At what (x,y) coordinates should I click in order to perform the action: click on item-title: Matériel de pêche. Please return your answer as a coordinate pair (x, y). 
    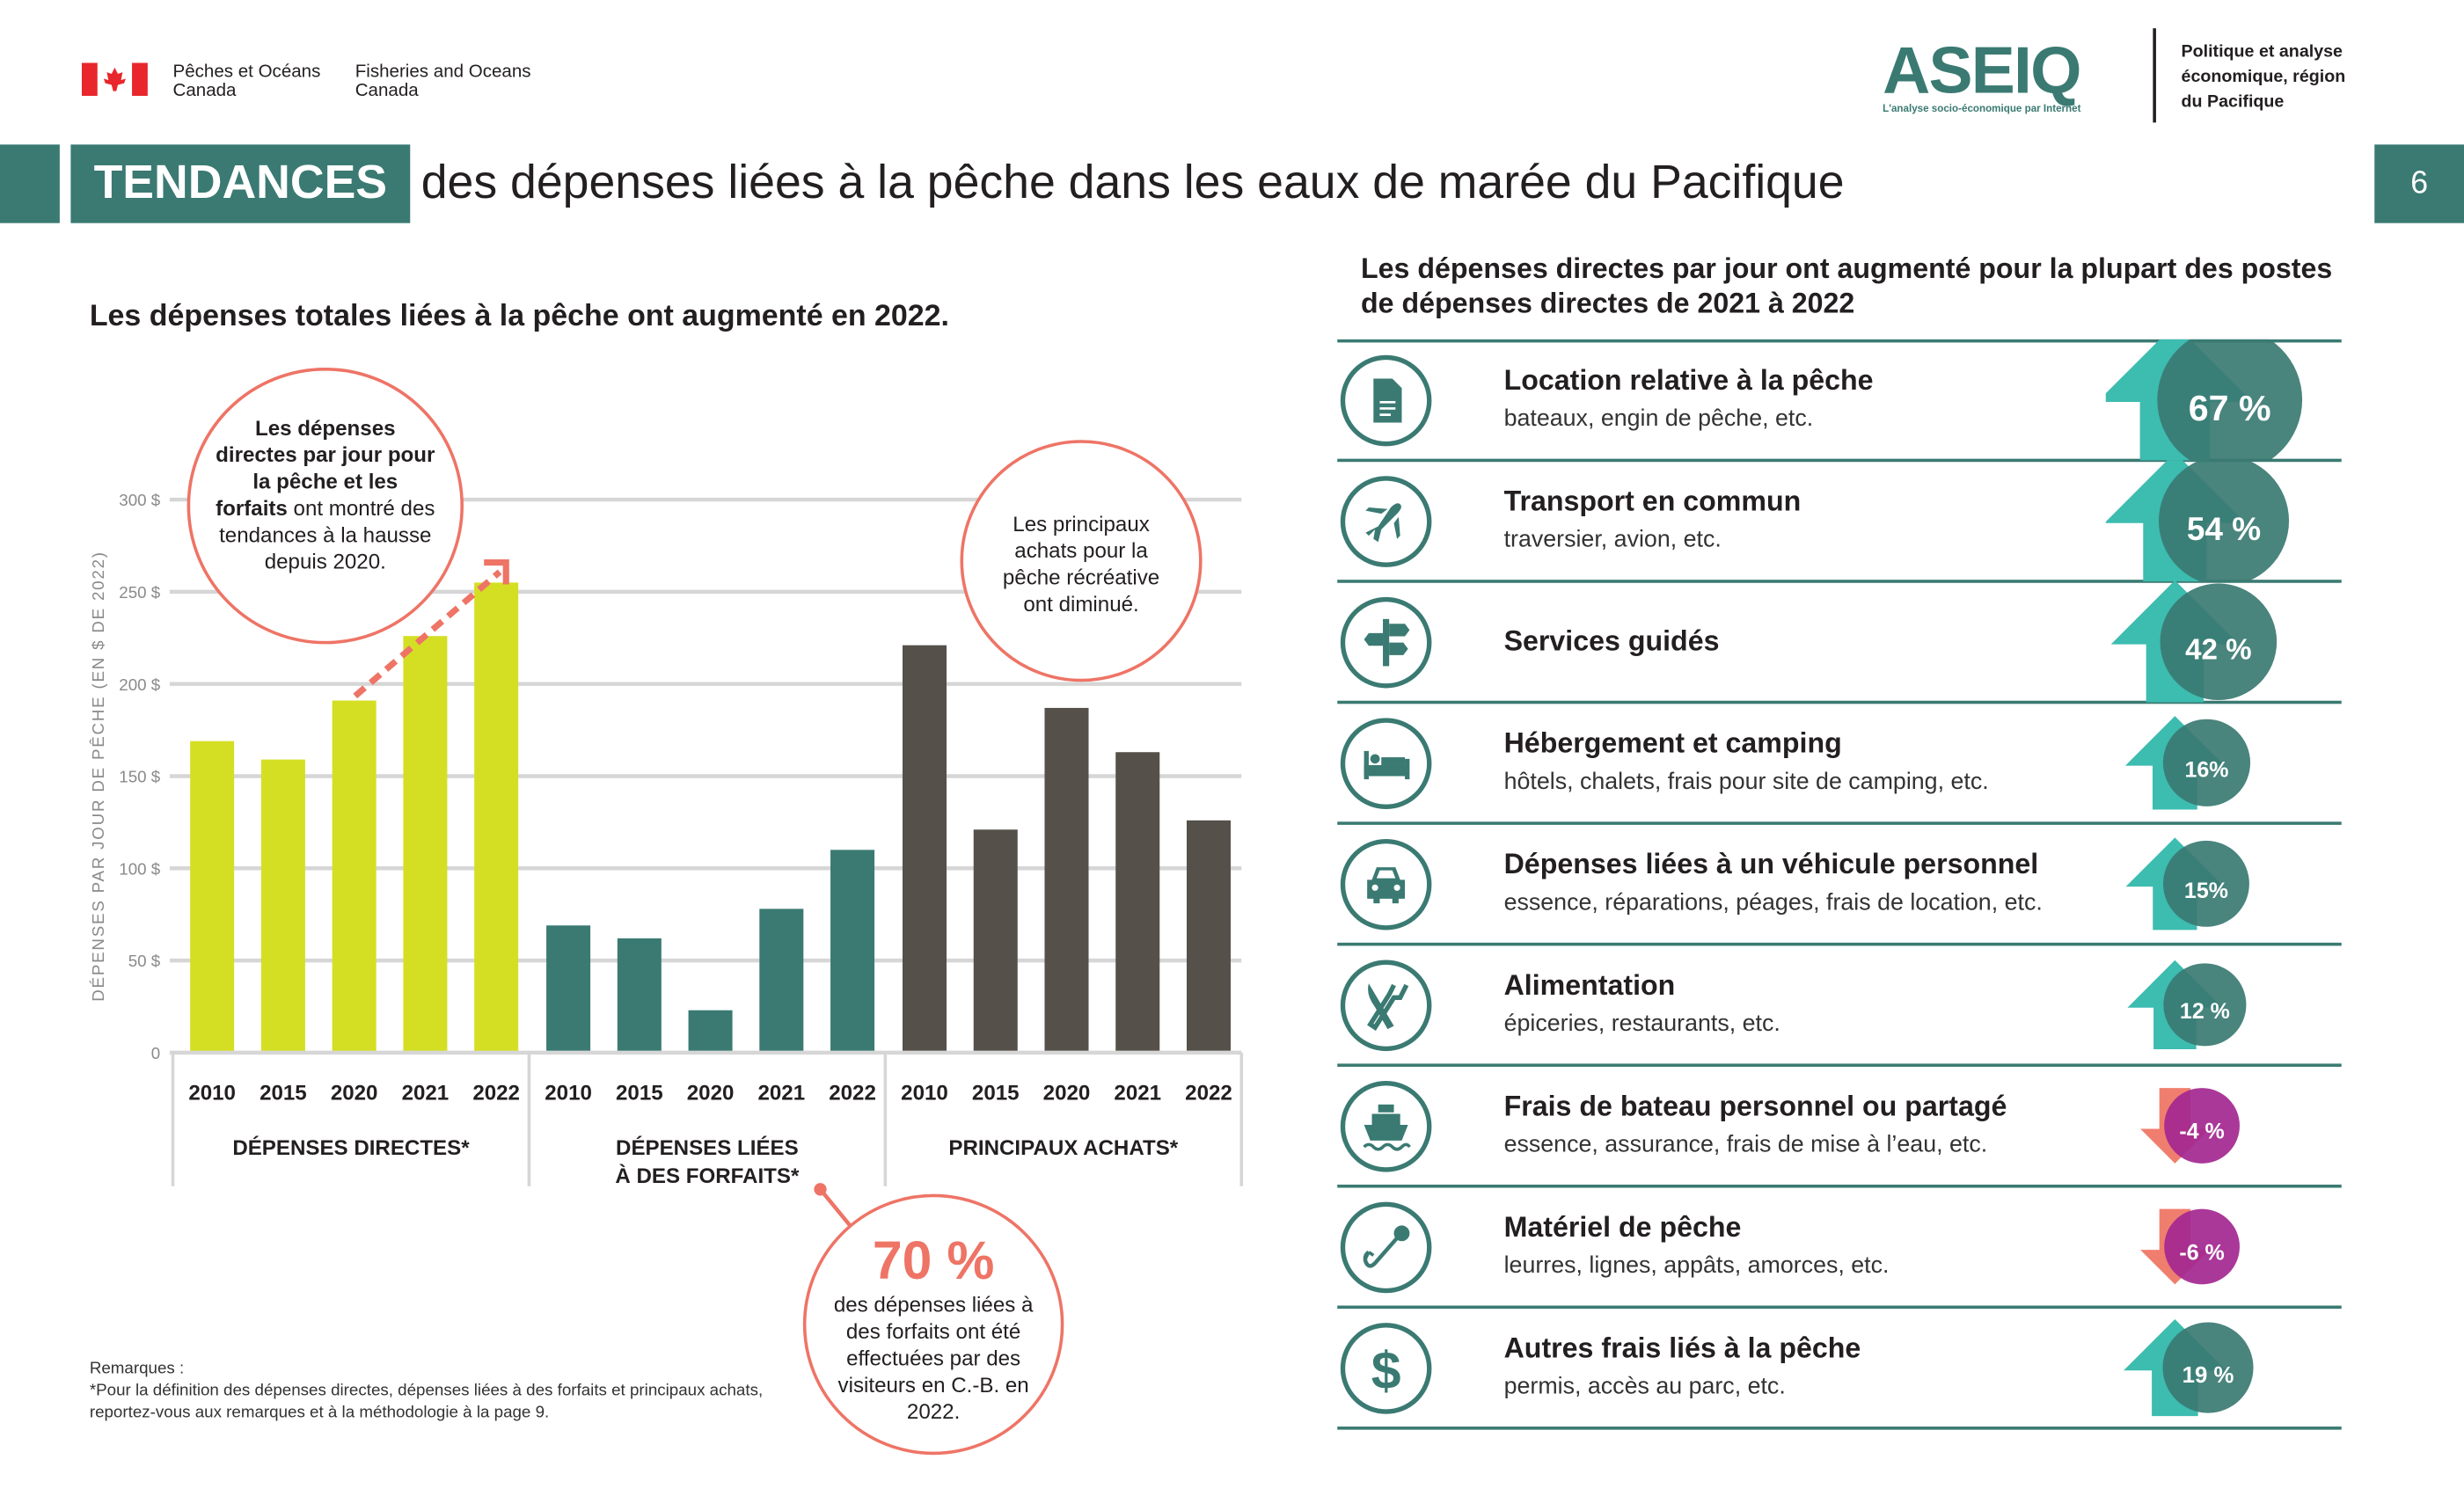
    Looking at the image, I should click on (1622, 1226).